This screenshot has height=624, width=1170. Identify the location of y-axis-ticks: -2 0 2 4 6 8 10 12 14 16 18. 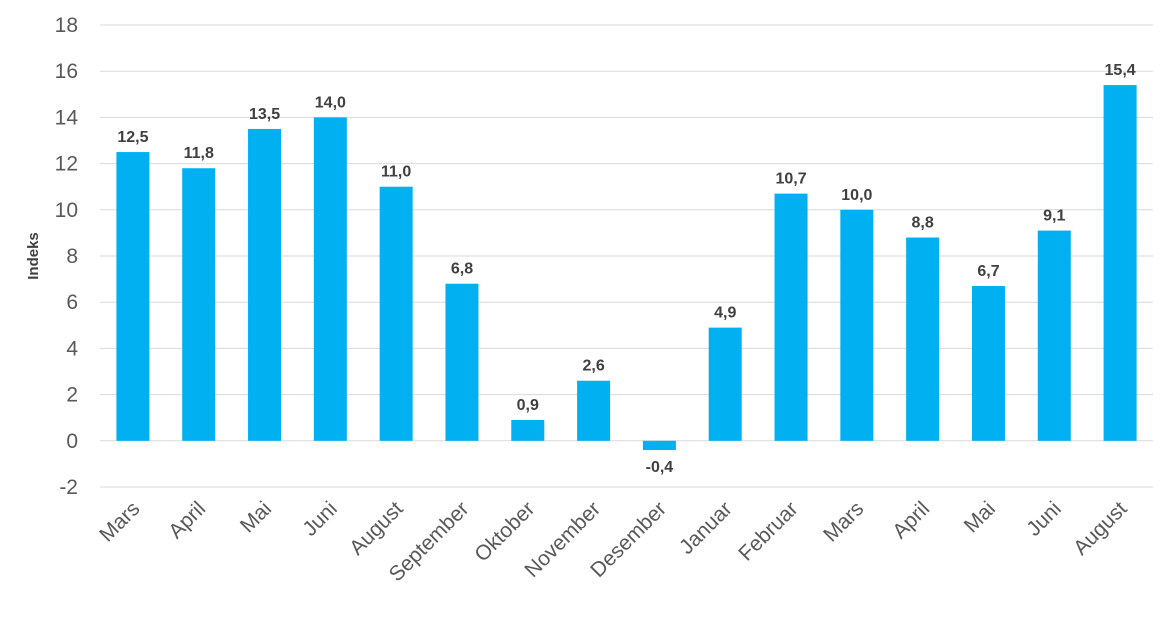
(67, 256).